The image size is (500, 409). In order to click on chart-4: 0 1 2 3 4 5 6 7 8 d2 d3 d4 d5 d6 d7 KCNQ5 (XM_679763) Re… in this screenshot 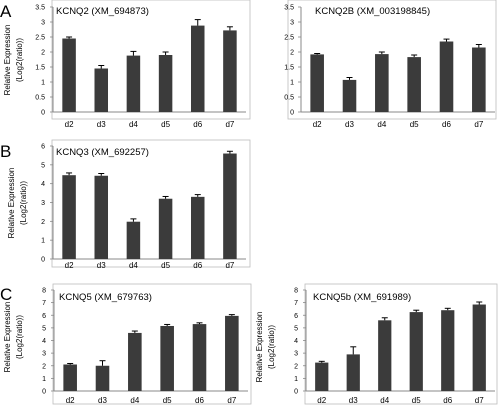, I will do `click(127, 344)`.